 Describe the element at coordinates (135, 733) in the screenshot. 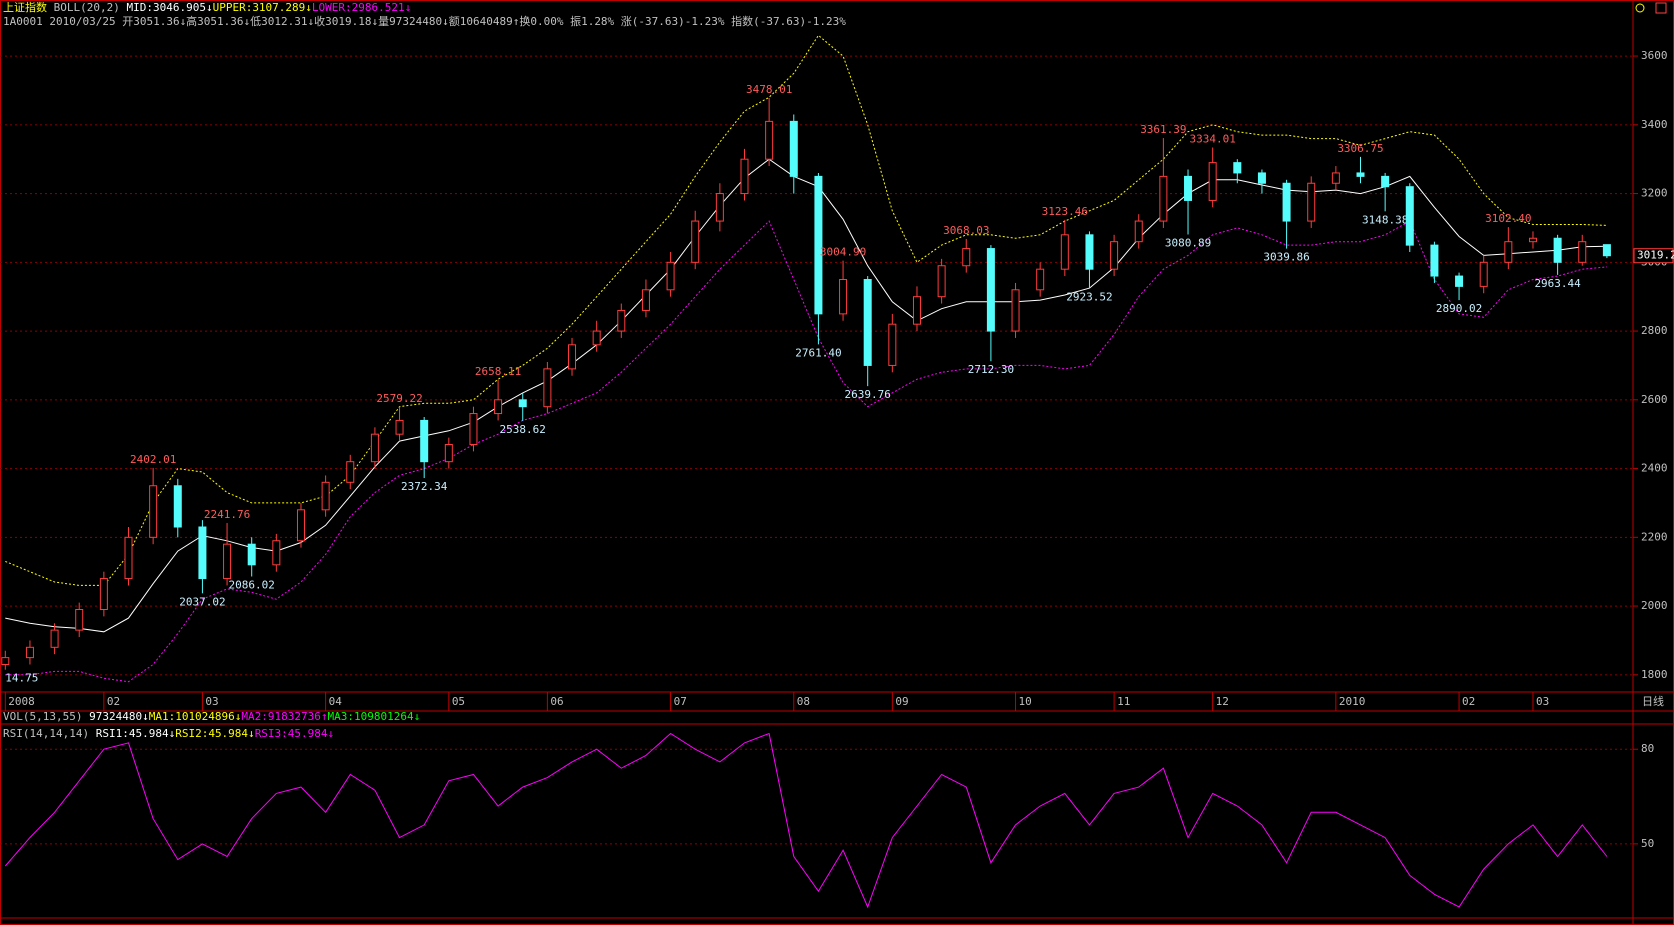

I see `info-segment: RSI1:45.984↓` at that location.